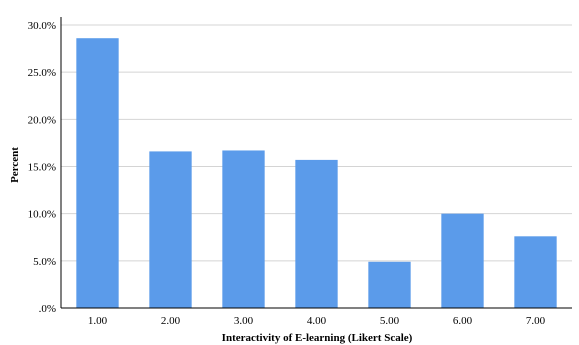 Image resolution: width=579 pixels, height=345 pixels. I want to click on bar-4.00, so click(316, 233).